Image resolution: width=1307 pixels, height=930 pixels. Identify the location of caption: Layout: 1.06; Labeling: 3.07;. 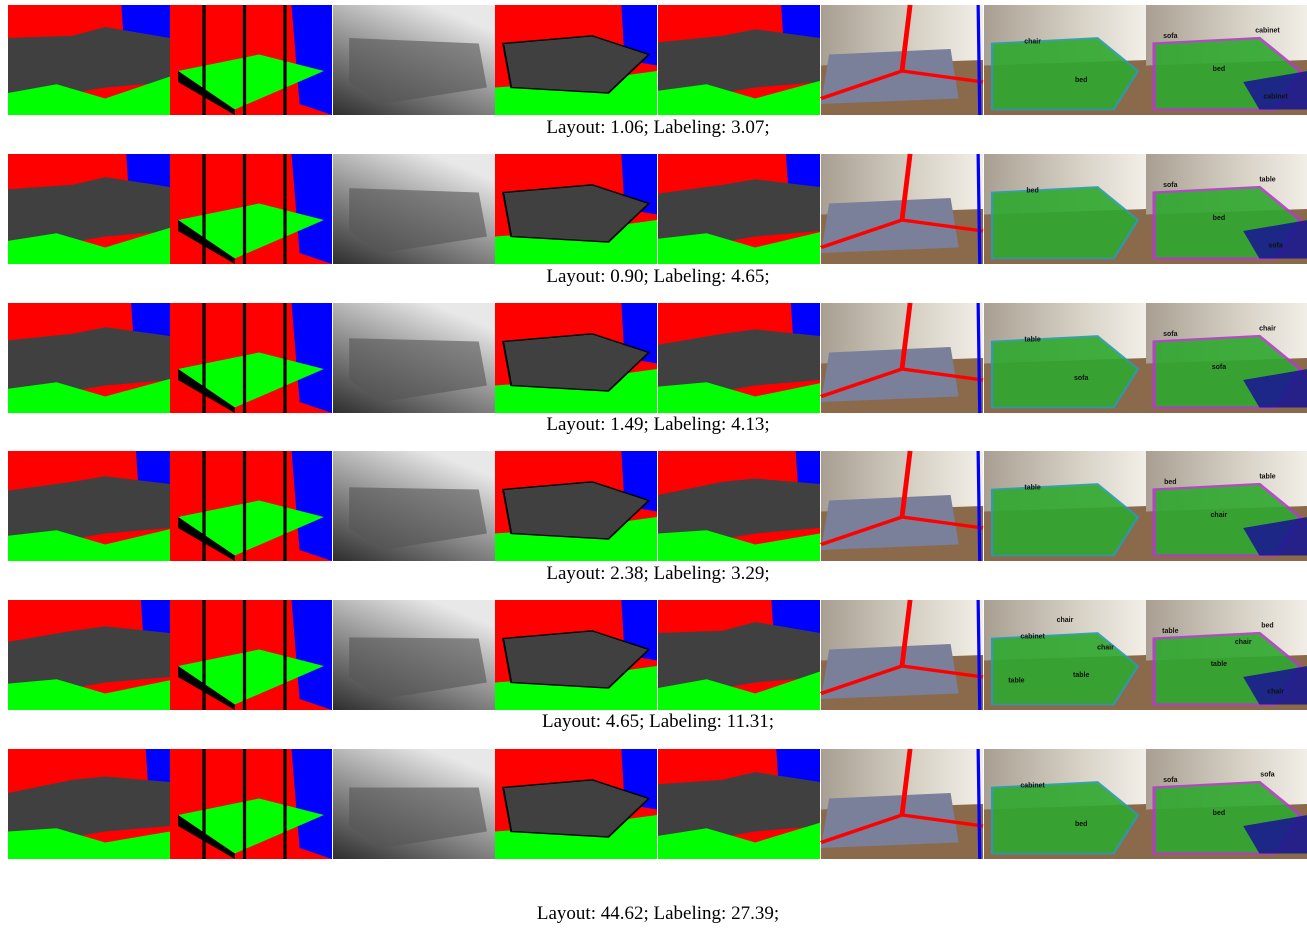
(657, 127).